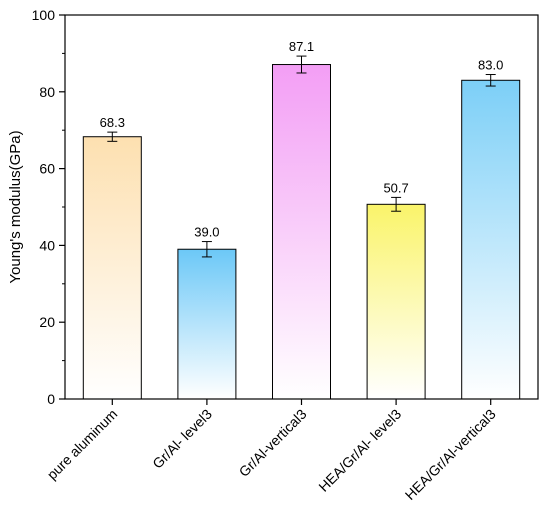  What do you see at coordinates (51, 399) in the screenshot?
I see `y-tick-label: 0` at bounding box center [51, 399].